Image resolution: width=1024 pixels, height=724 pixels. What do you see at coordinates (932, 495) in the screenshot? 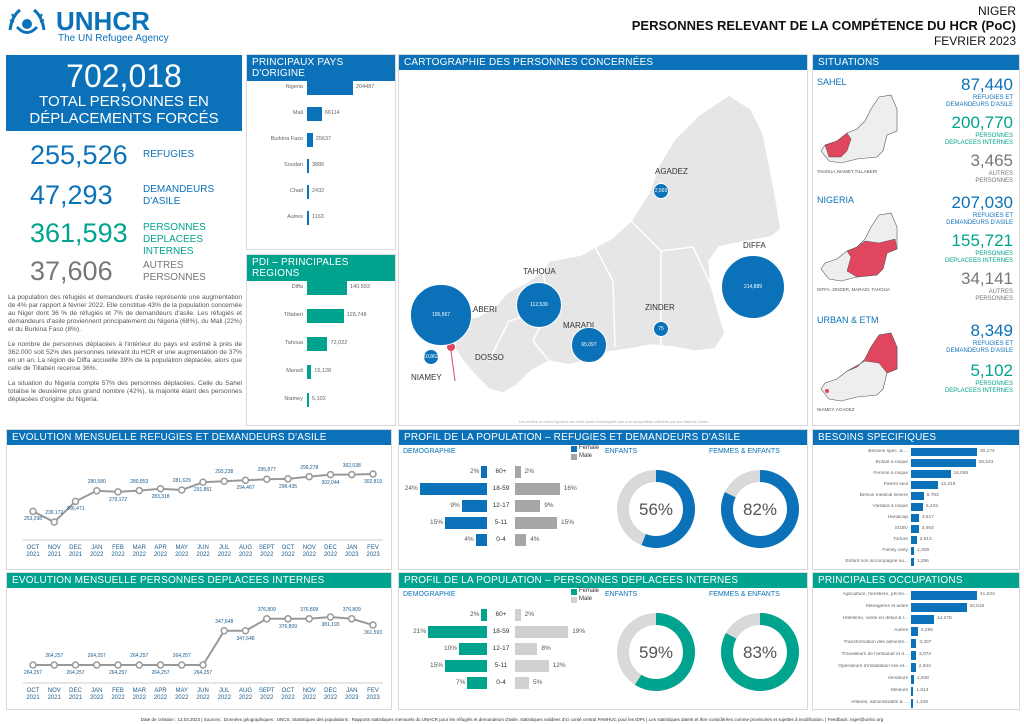
I see `bar-value: 5,783` at bounding box center [932, 495].